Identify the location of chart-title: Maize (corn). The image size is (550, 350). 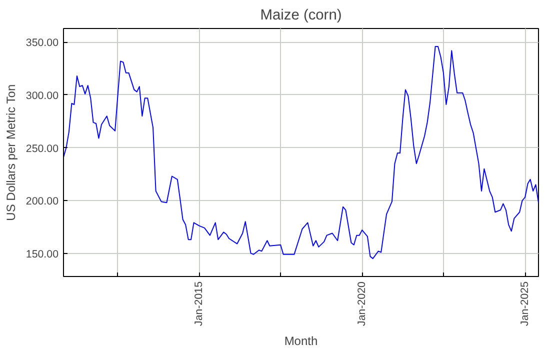
(301, 16).